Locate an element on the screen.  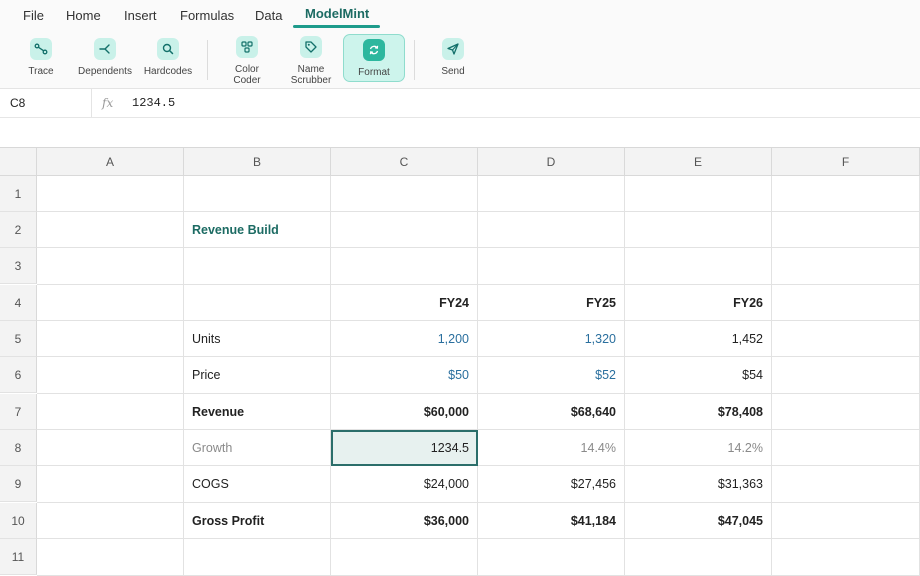
cell-a8 is located at coordinates (110, 448).